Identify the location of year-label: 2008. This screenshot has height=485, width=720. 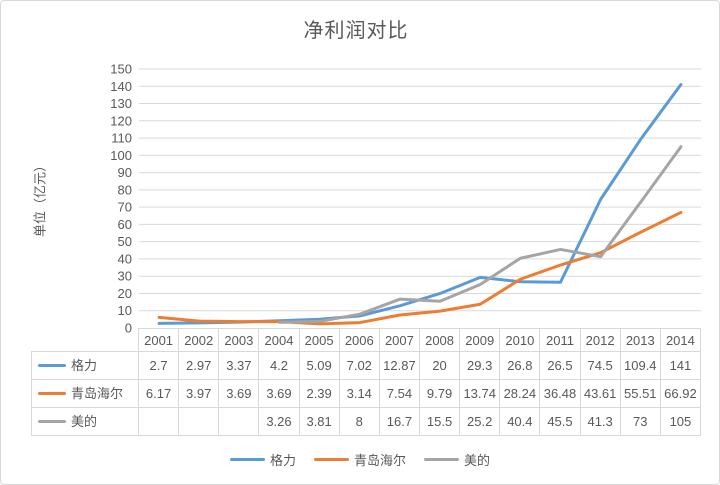
(440, 340).